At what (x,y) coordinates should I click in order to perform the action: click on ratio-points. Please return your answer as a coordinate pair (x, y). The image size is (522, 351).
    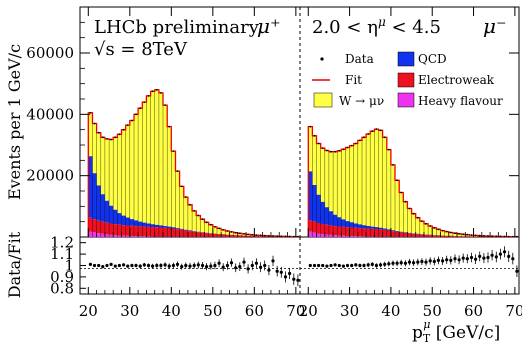
    Looking at the image, I should click on (303, 266).